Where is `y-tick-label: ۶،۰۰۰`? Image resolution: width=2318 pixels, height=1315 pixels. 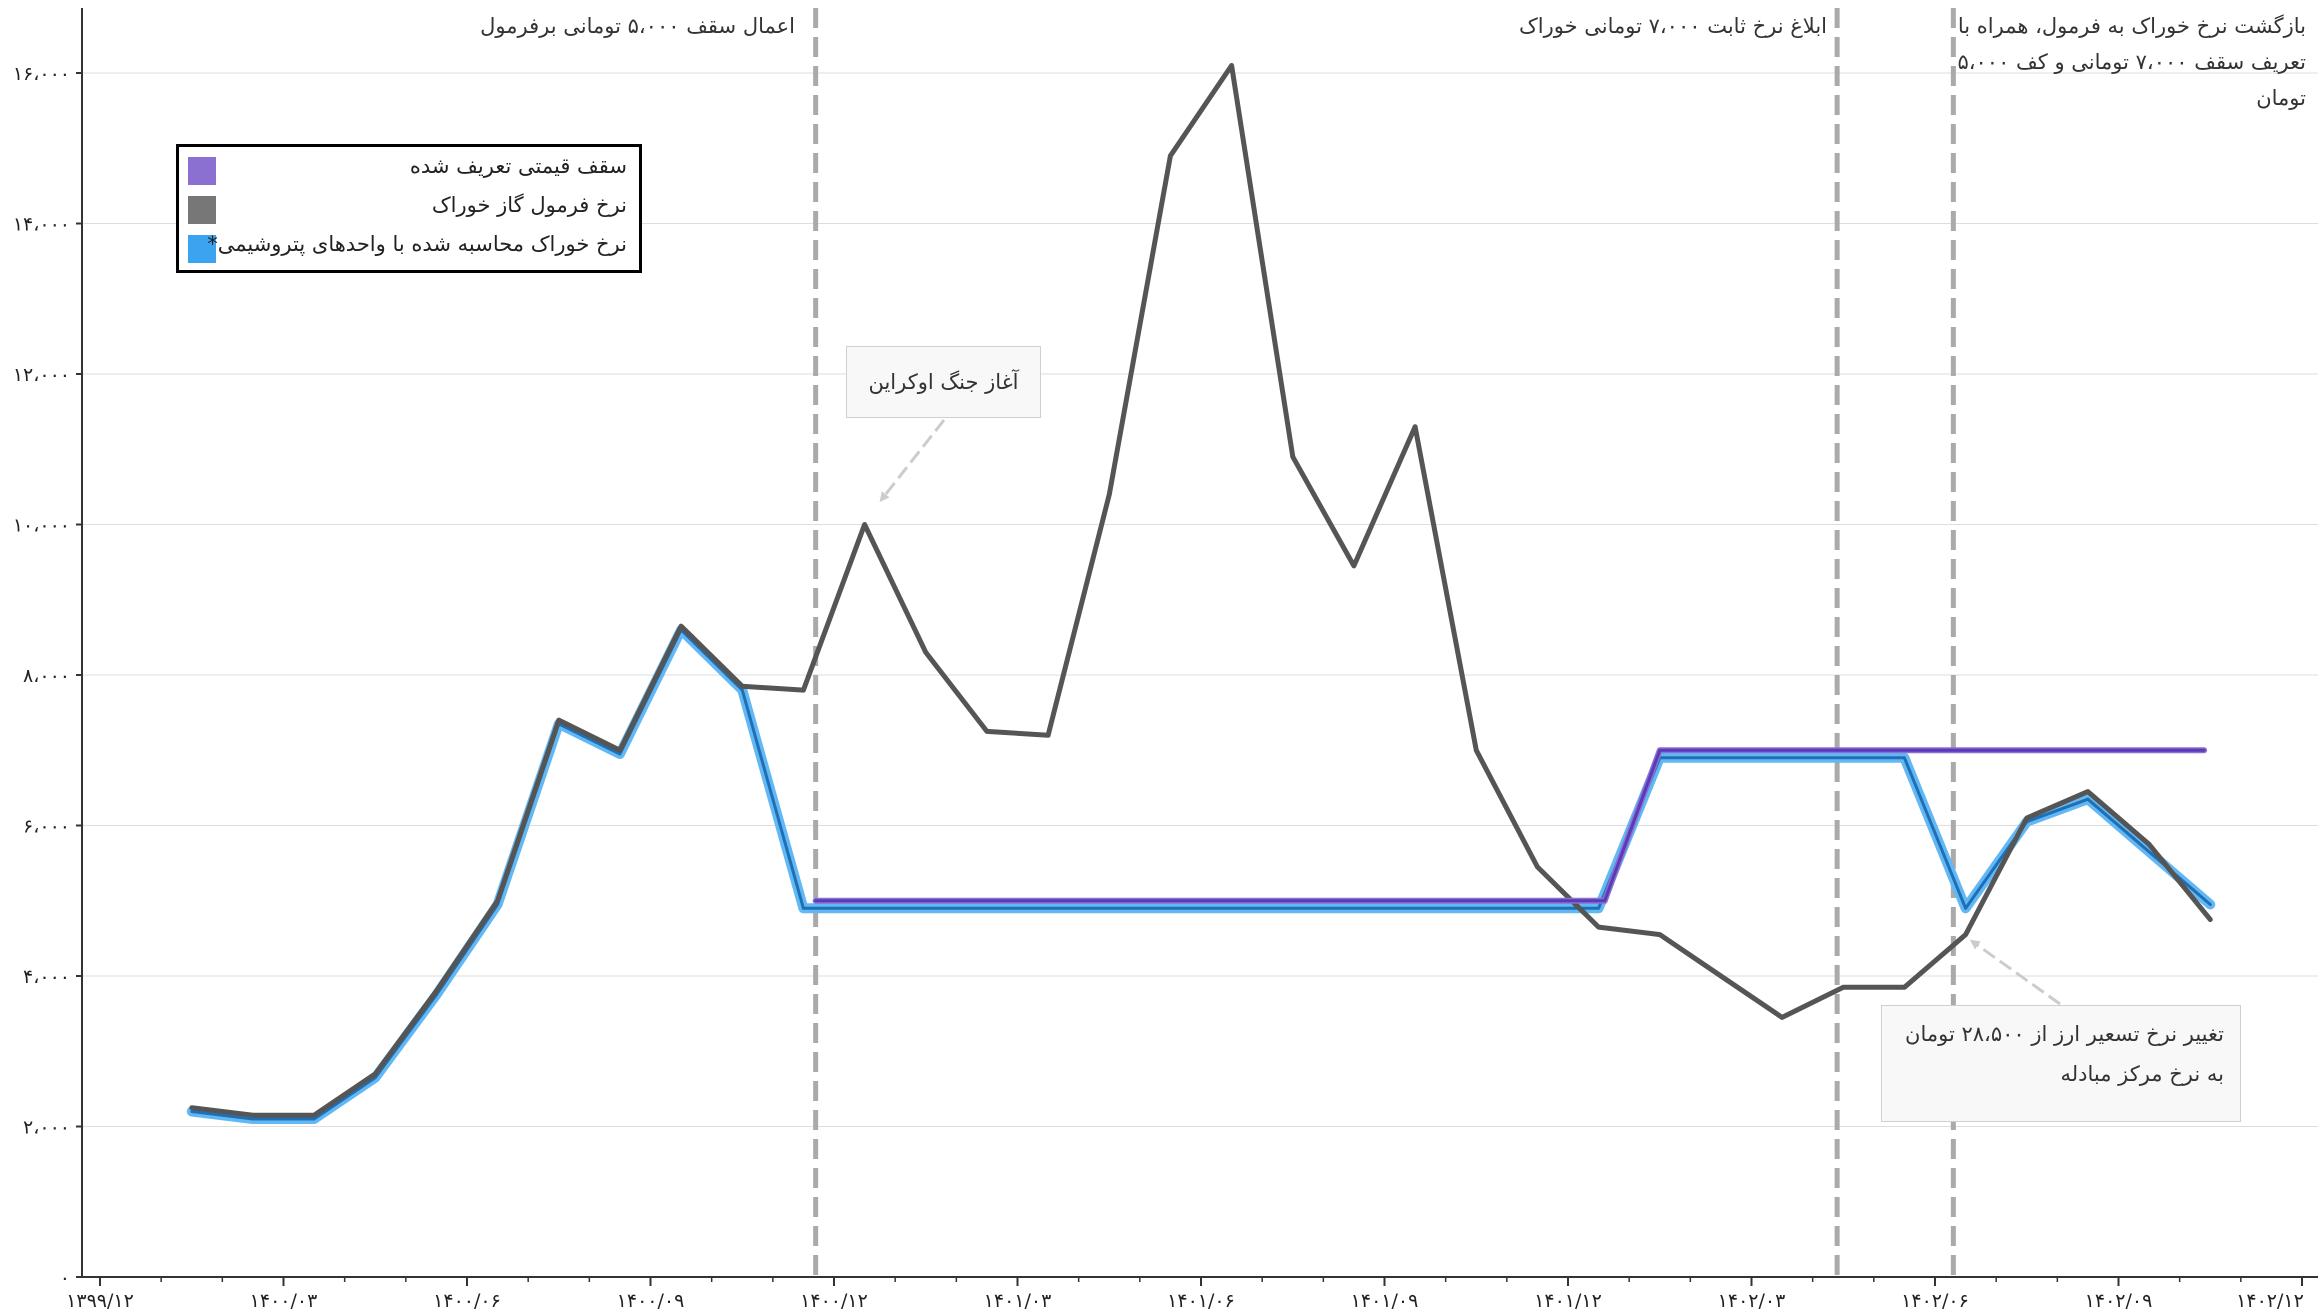 y-tick-label: ۶،۰۰۰ is located at coordinates (46, 827).